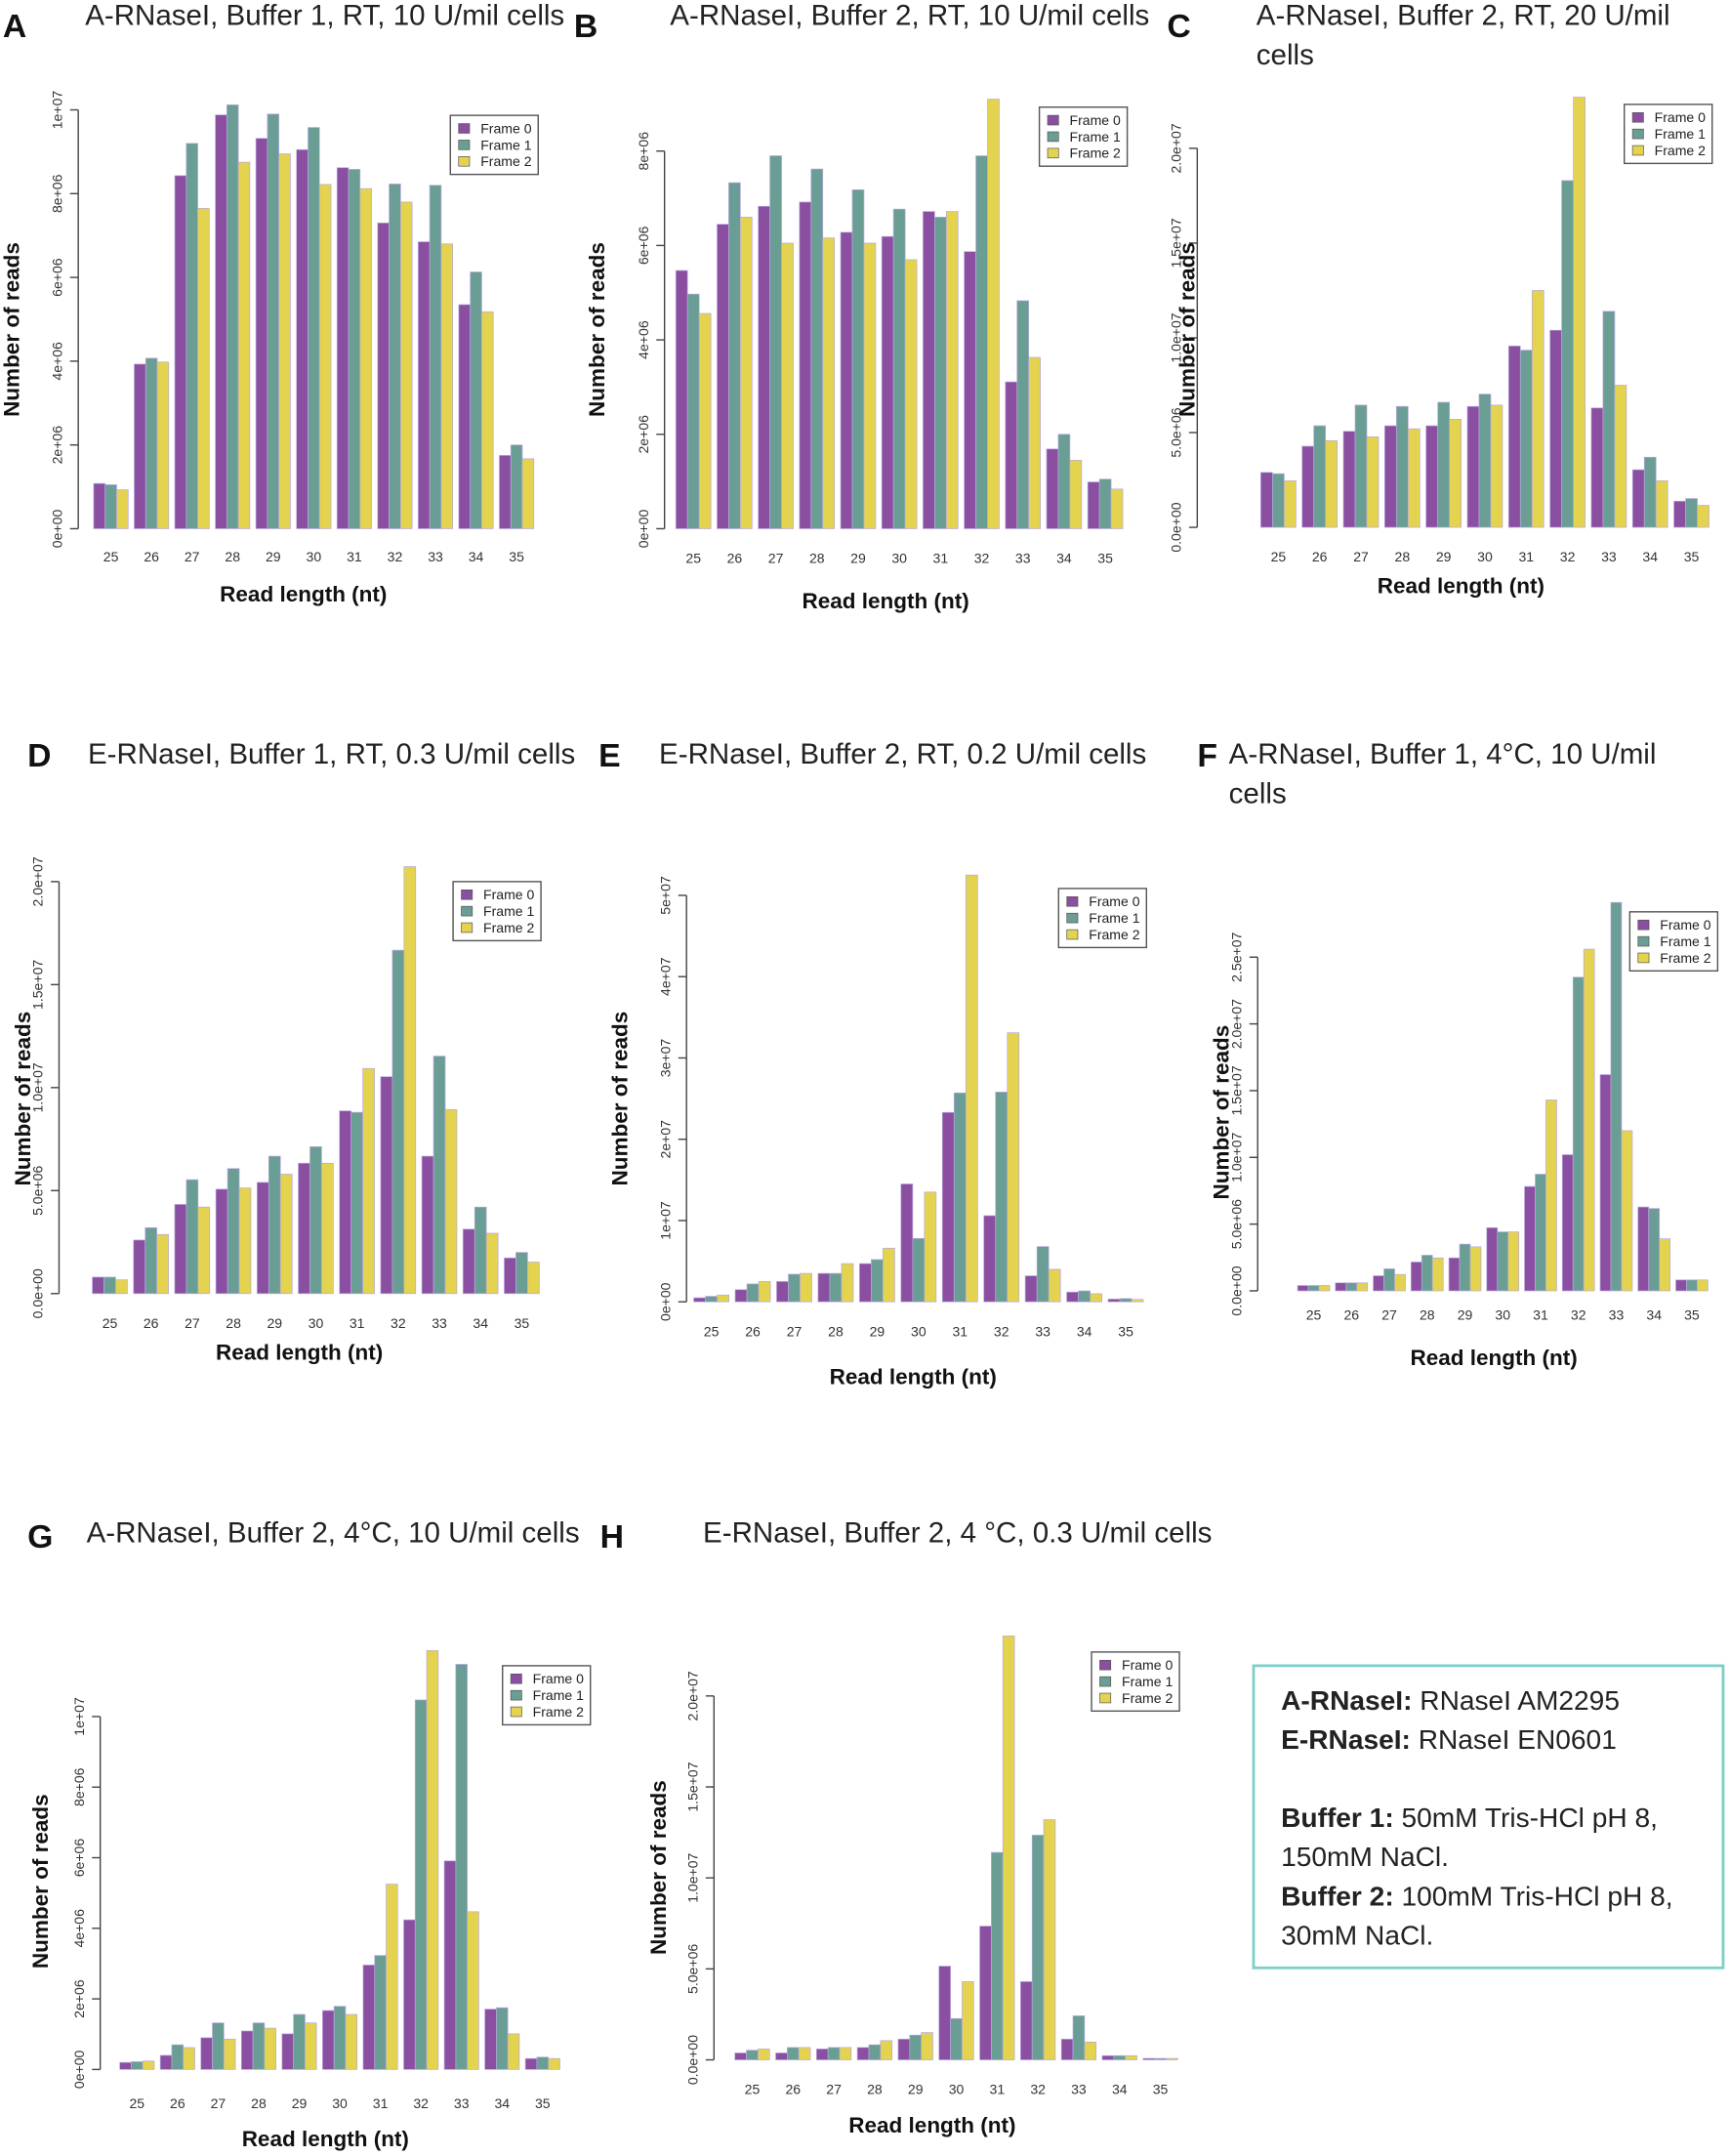 This screenshot has width=1730, height=2156. Describe the element at coordinates (1443, 754) in the screenshot. I see `panel-title: A-RNaseI, Buffer 1, 4°C, 10 U/mil` at that location.